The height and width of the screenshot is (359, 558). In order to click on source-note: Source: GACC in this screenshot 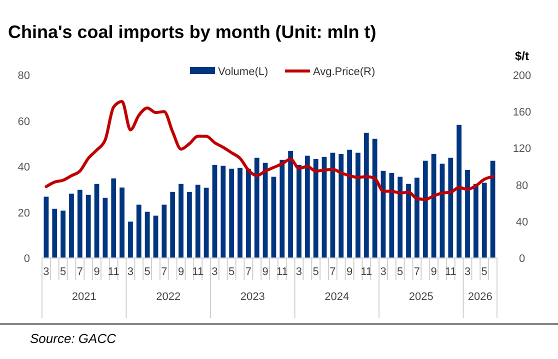, I will do `click(73, 338)`.